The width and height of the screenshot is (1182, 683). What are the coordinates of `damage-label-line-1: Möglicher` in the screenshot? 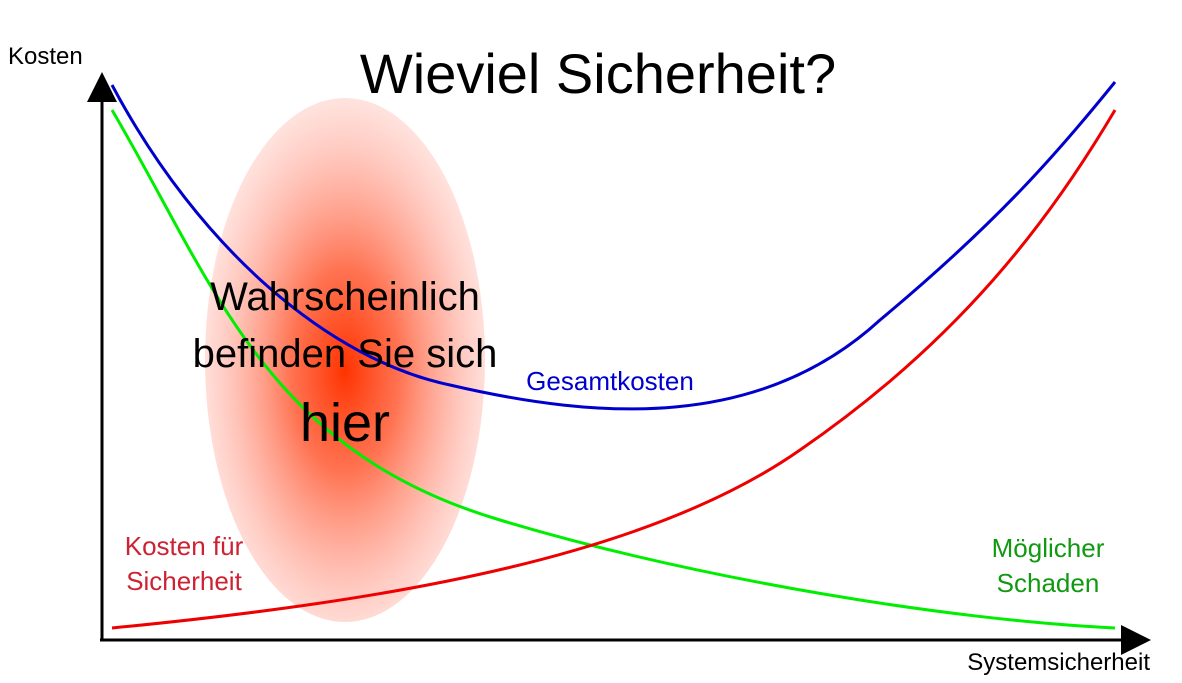 It's located at (1048, 548).